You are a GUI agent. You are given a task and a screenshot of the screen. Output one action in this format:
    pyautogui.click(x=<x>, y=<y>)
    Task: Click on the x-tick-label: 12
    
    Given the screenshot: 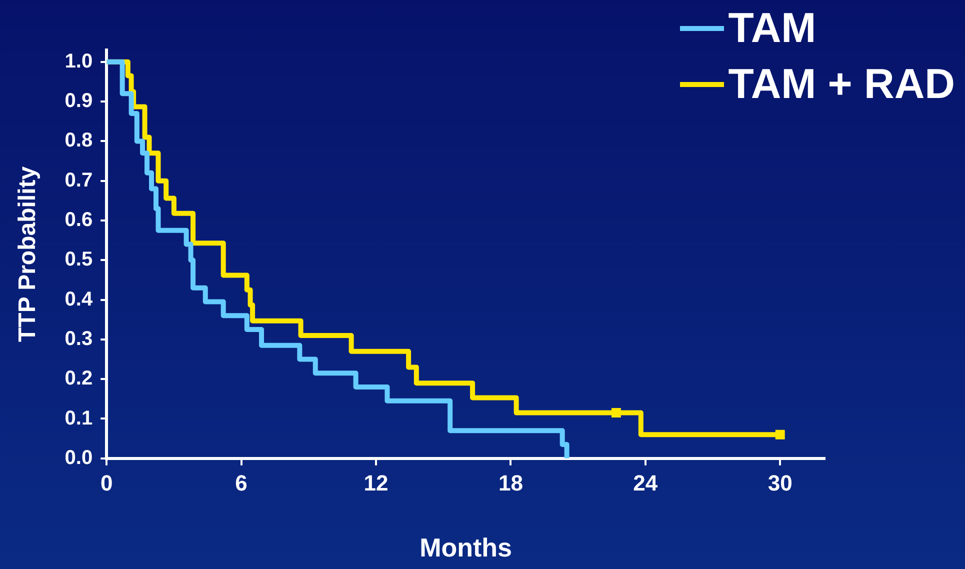 What is the action you would take?
    pyautogui.click(x=376, y=483)
    